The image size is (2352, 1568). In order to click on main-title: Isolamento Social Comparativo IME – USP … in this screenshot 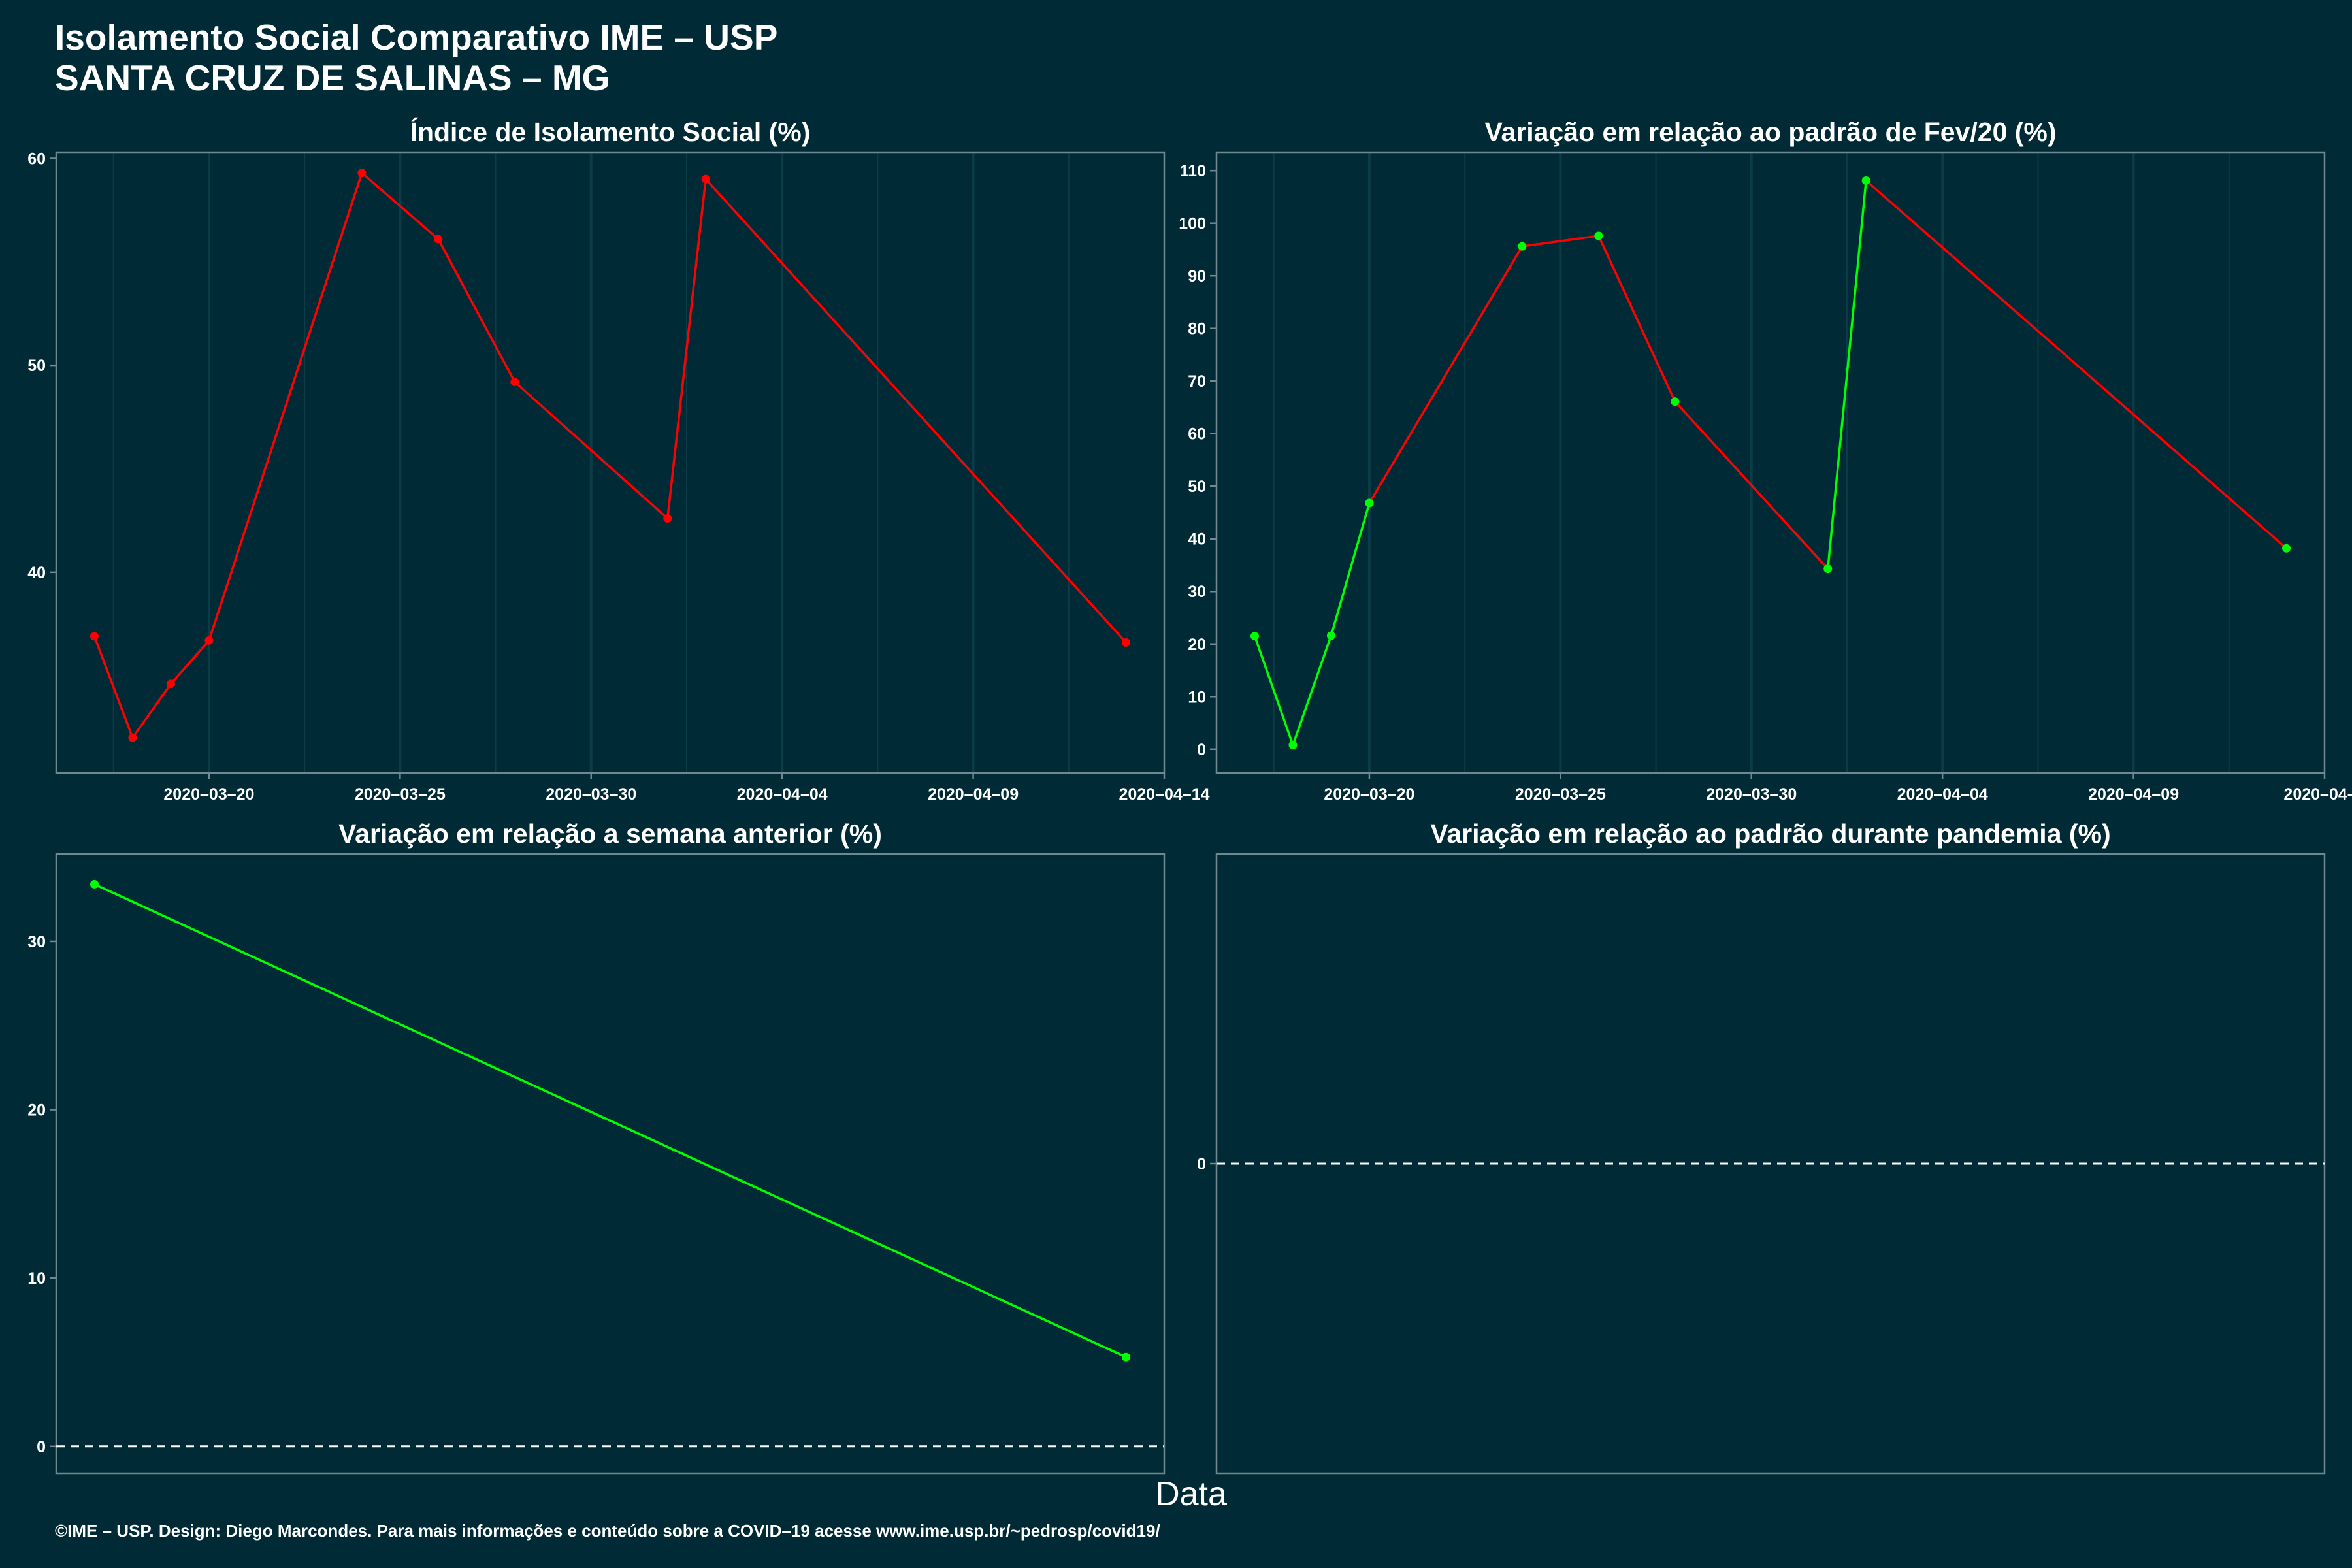, I will do `click(416, 57)`.